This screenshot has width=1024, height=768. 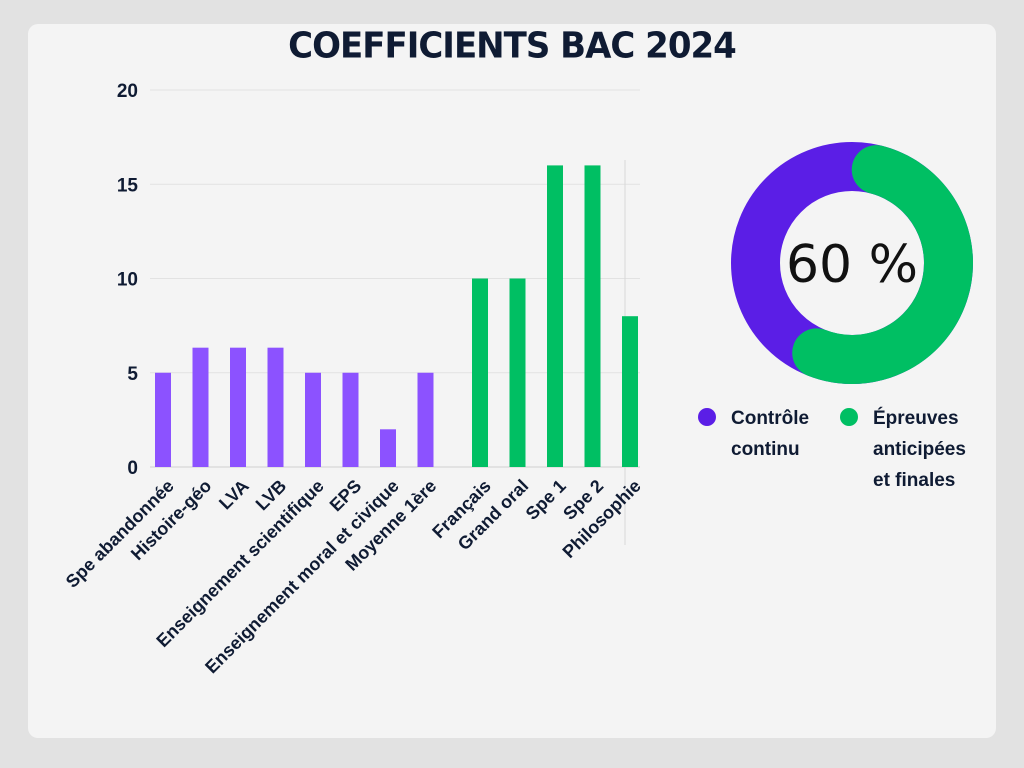 I want to click on donut-slice-epreuves, so click(x=882, y=264).